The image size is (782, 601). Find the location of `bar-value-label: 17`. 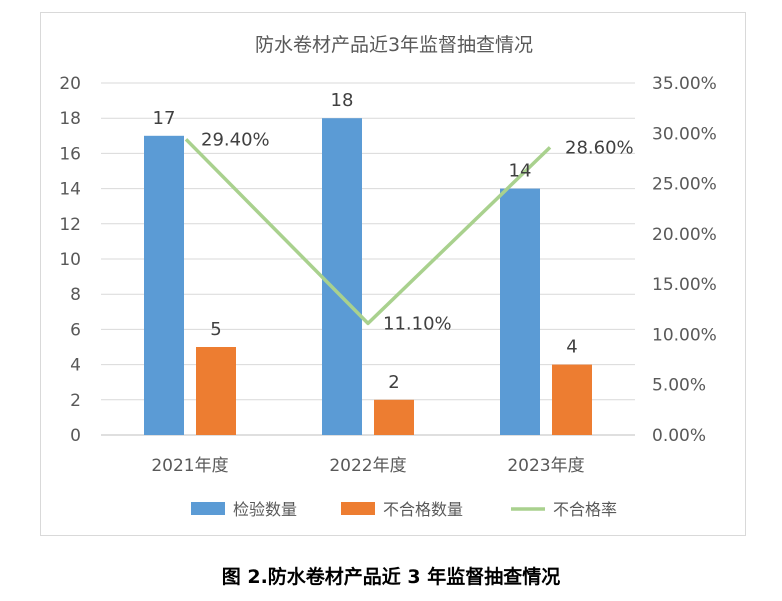

bar-value-label: 17 is located at coordinates (164, 118).